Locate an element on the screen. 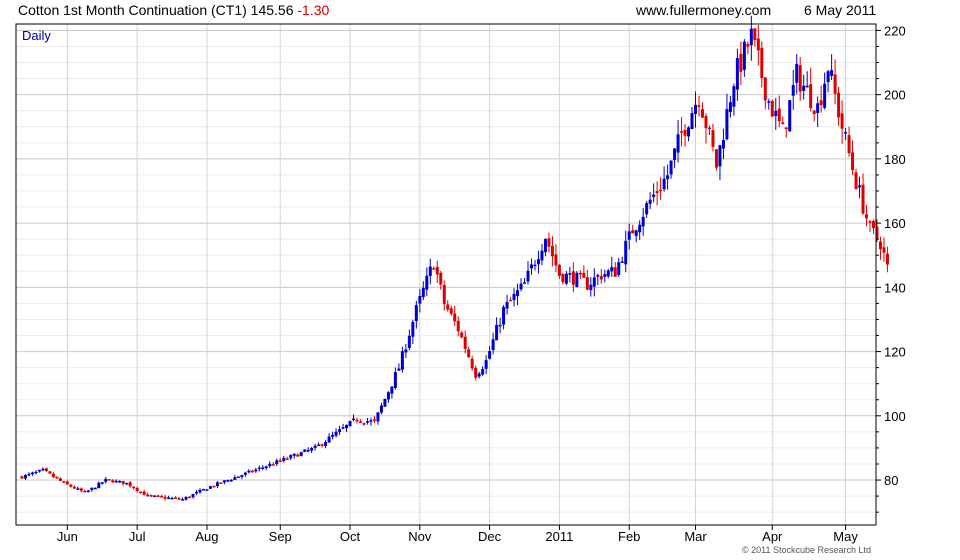 This screenshot has width=960, height=560. y-tick-label: 200 is located at coordinates (895, 95).